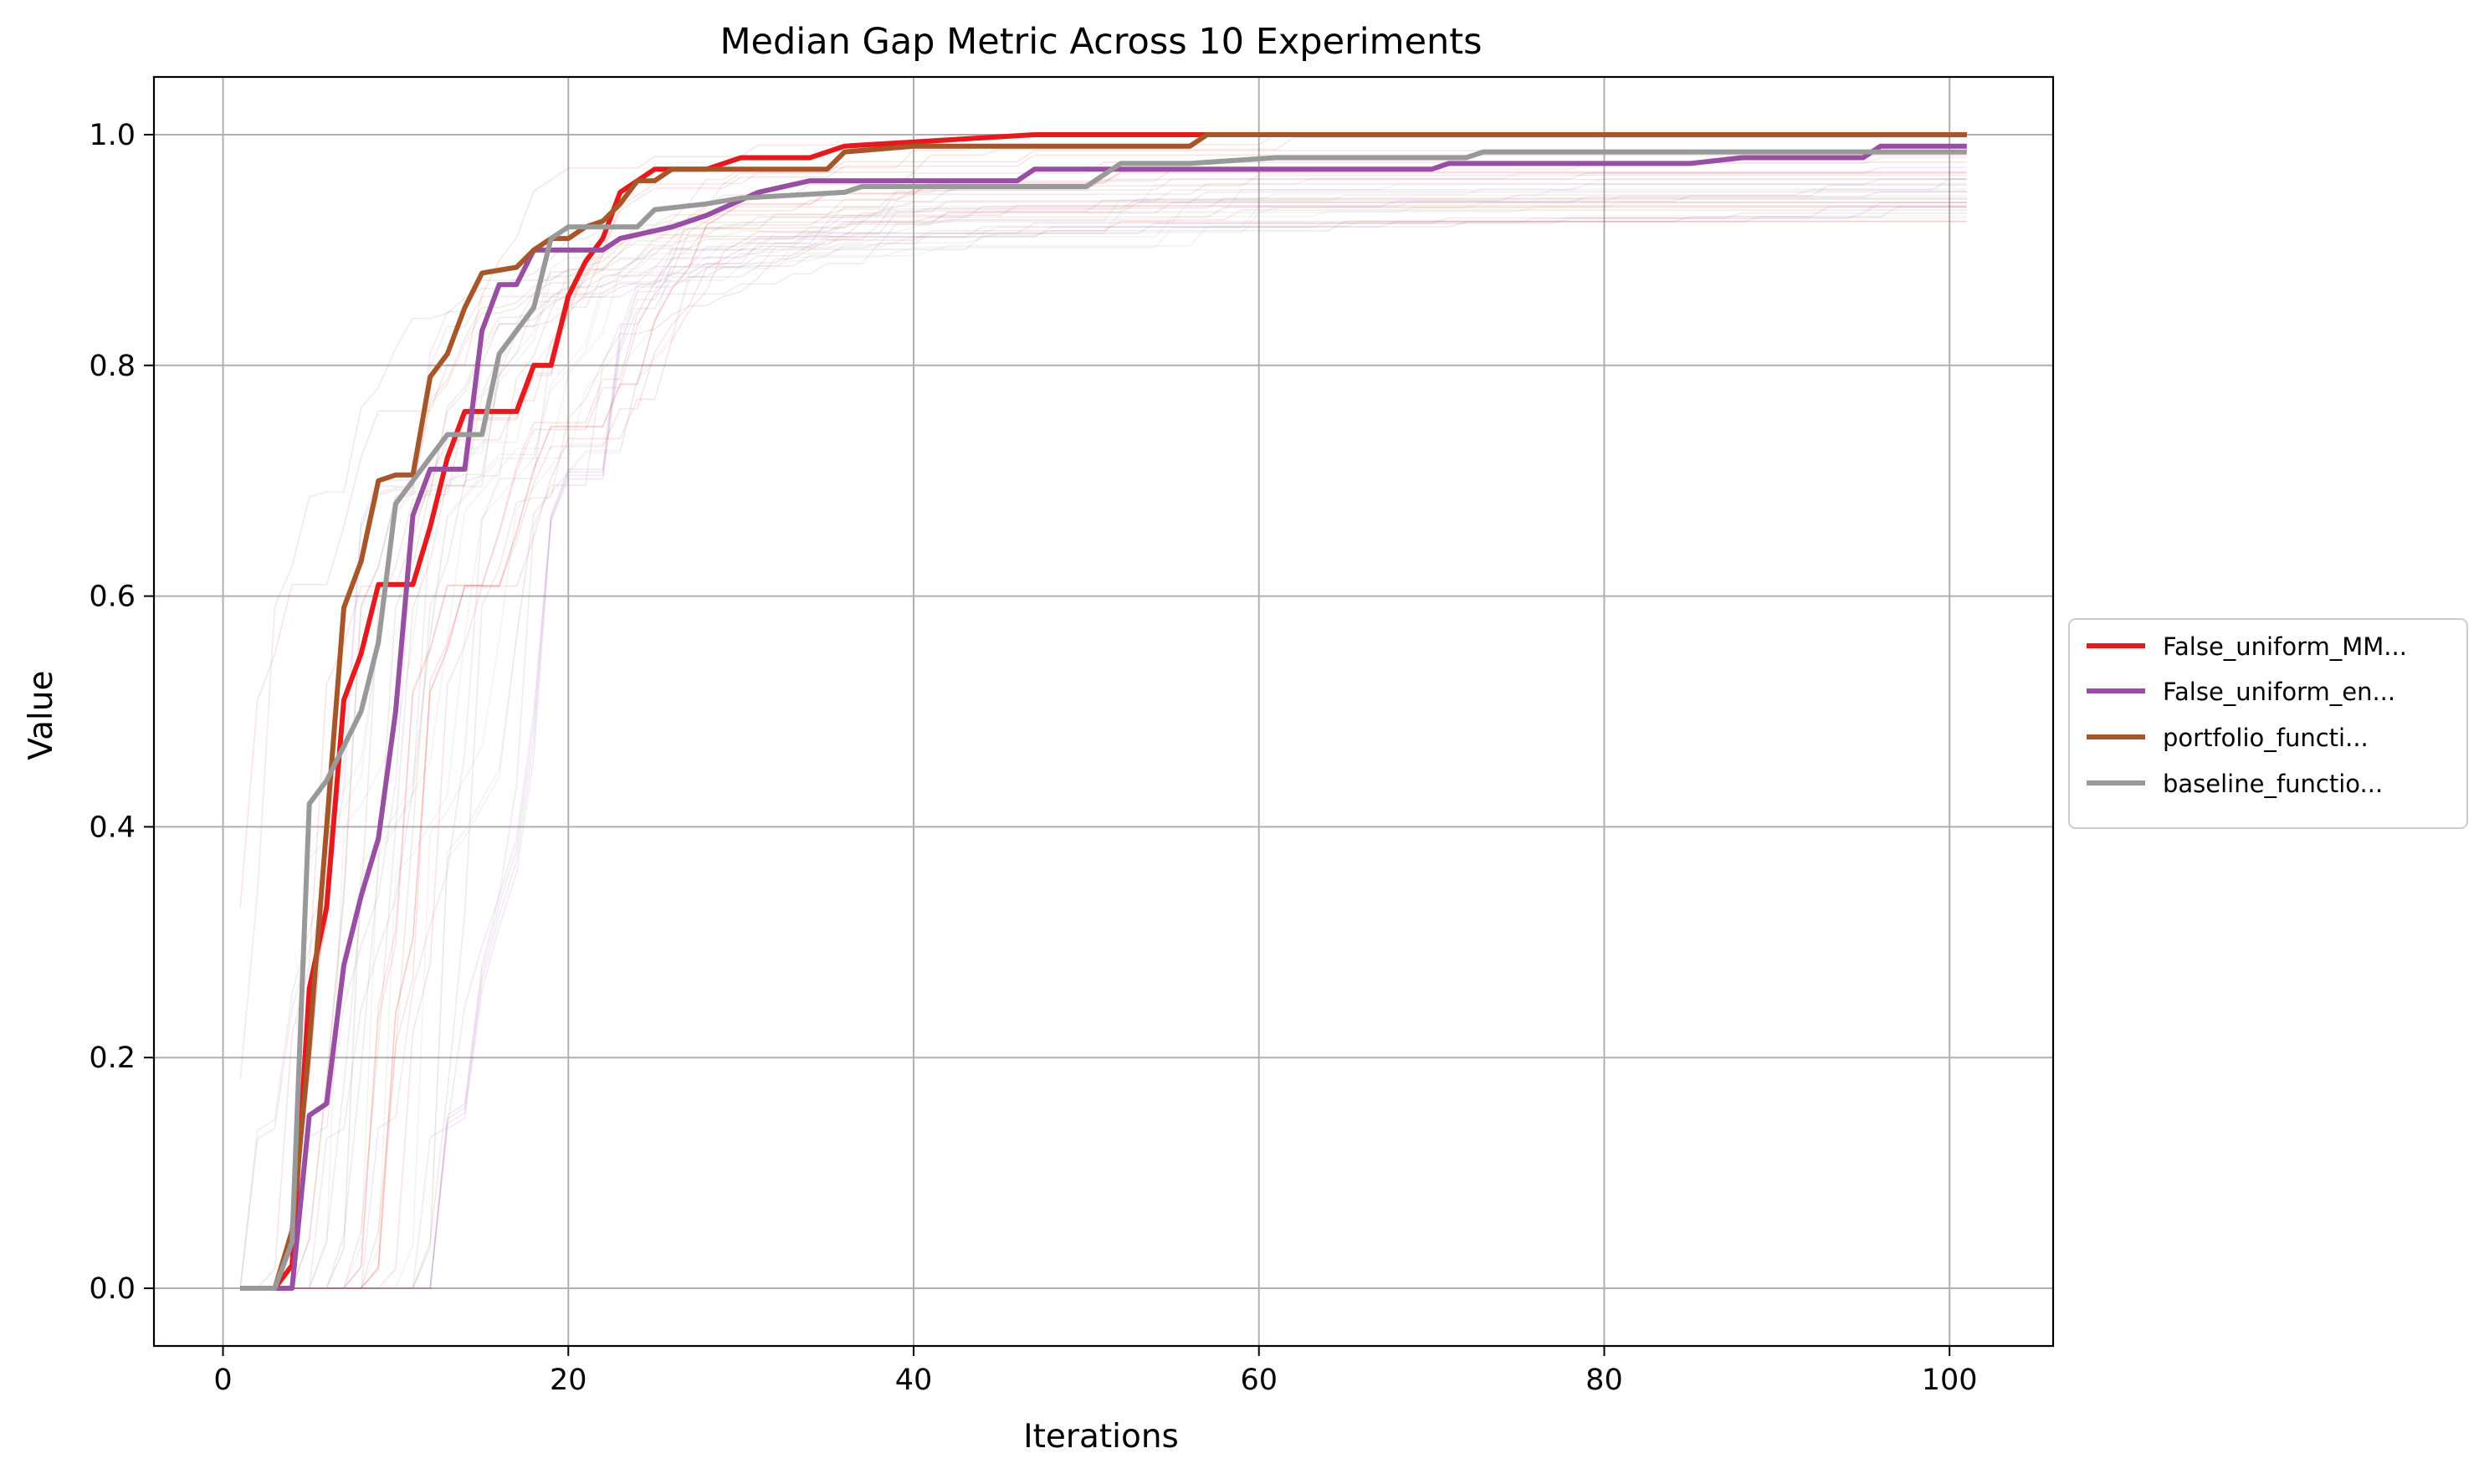  Describe the element at coordinates (113, 135) in the screenshot. I see `y-tick-label: 1.0` at that location.